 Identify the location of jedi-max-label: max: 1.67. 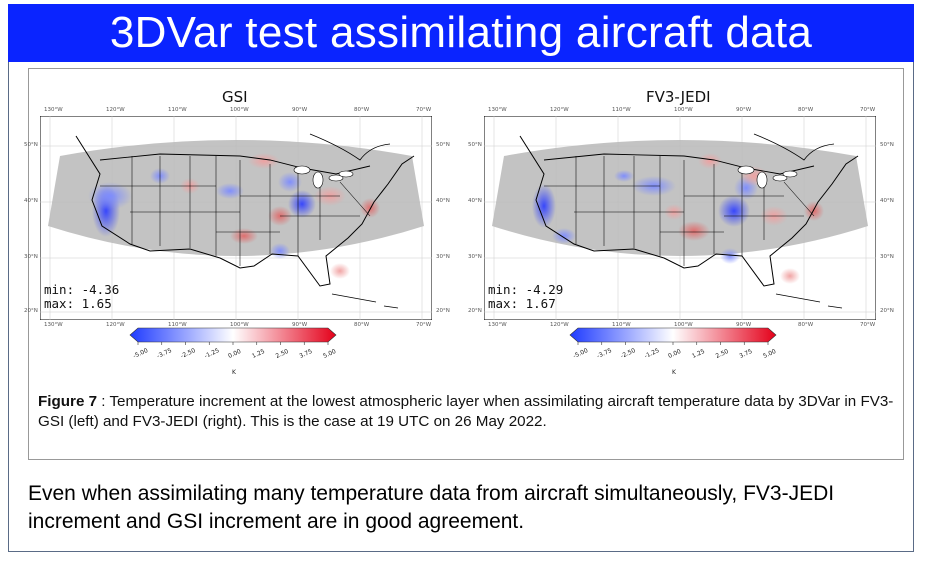
(522, 303).